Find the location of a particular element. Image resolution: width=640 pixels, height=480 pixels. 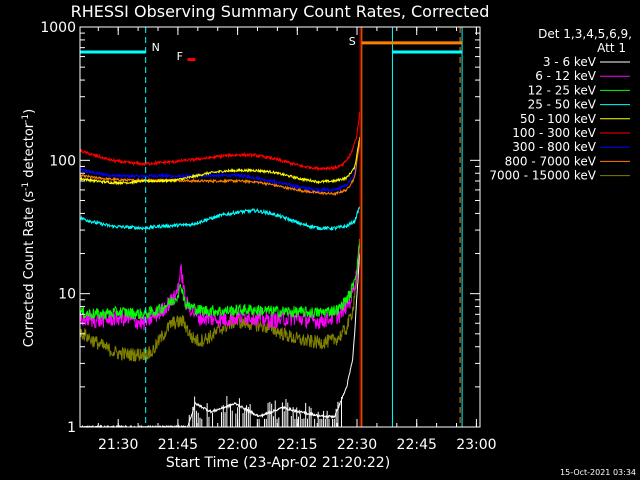

annotation-s: S is located at coordinates (352, 41).